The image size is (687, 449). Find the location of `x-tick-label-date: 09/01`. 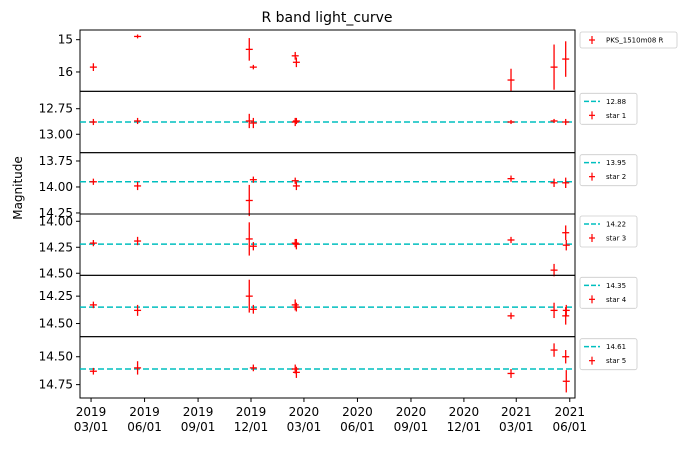

x-tick-label-date: 09/01 is located at coordinates (411, 427).